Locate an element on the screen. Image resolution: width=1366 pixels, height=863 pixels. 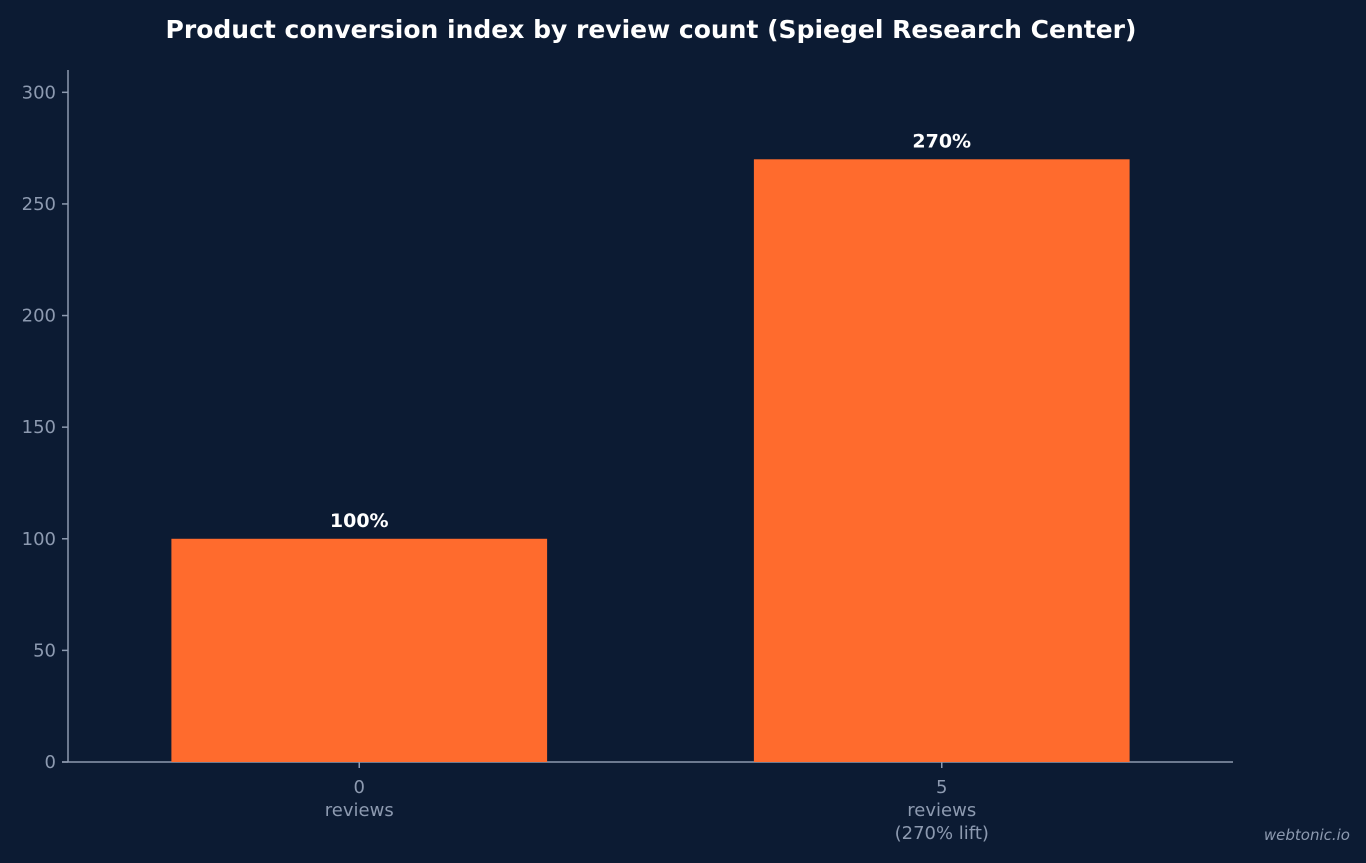
y-tick-label: 100 is located at coordinates (39, 539).